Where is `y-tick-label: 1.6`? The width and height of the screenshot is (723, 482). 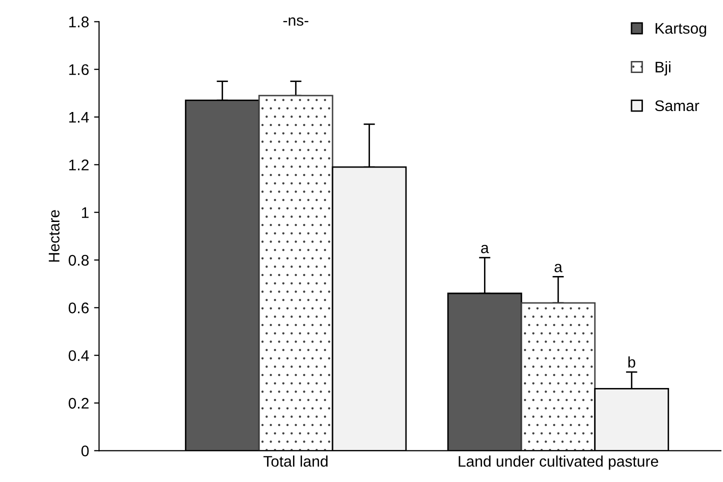
y-tick-label: 1.6 is located at coordinates (79, 70).